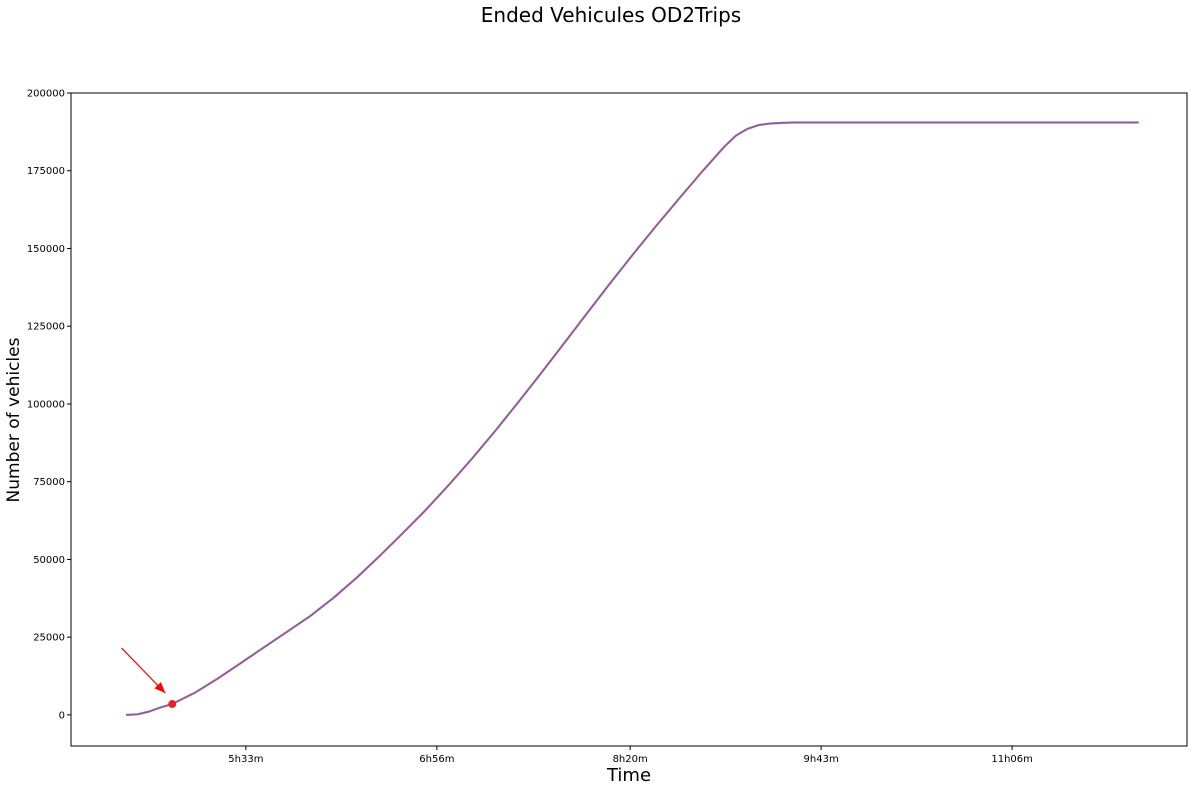  Describe the element at coordinates (611, 15) in the screenshot. I see `chart-title: Ended Vehicules OD2Trips` at that location.